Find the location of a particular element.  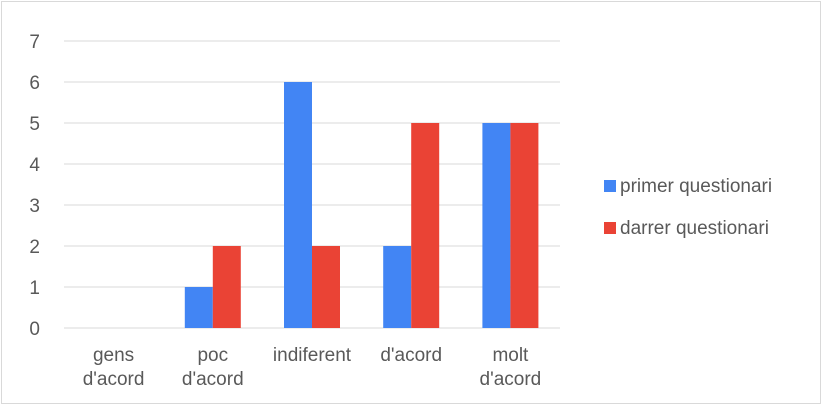

x-category-label: poc d'acord is located at coordinates (213, 367).